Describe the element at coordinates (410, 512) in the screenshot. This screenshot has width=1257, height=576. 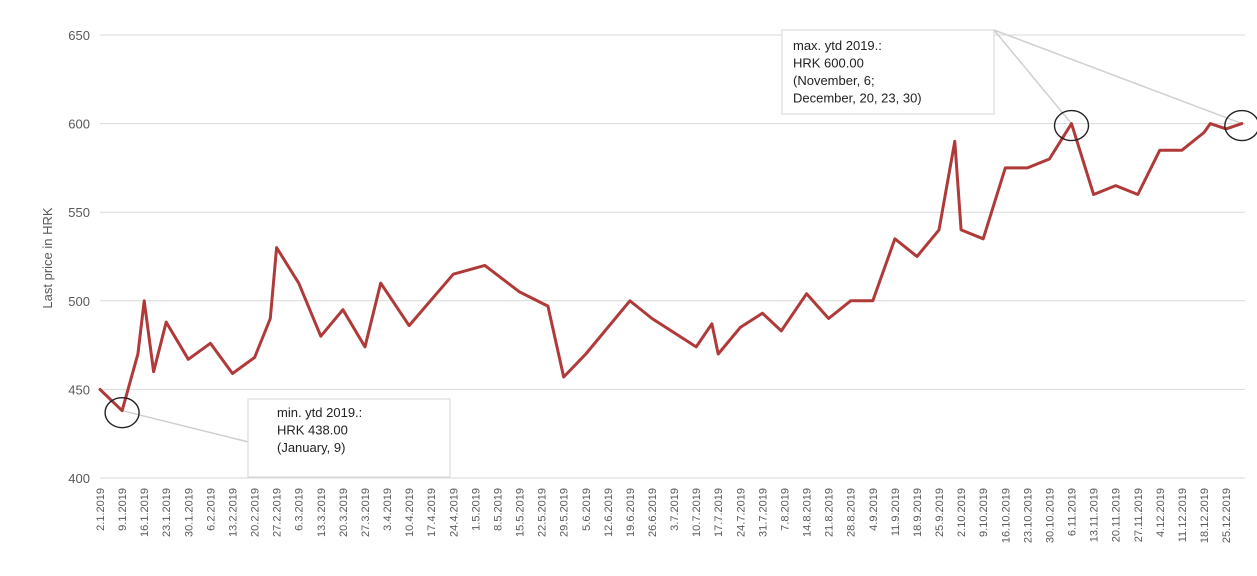
I see `x-tick-label: 10.4.2019` at that location.